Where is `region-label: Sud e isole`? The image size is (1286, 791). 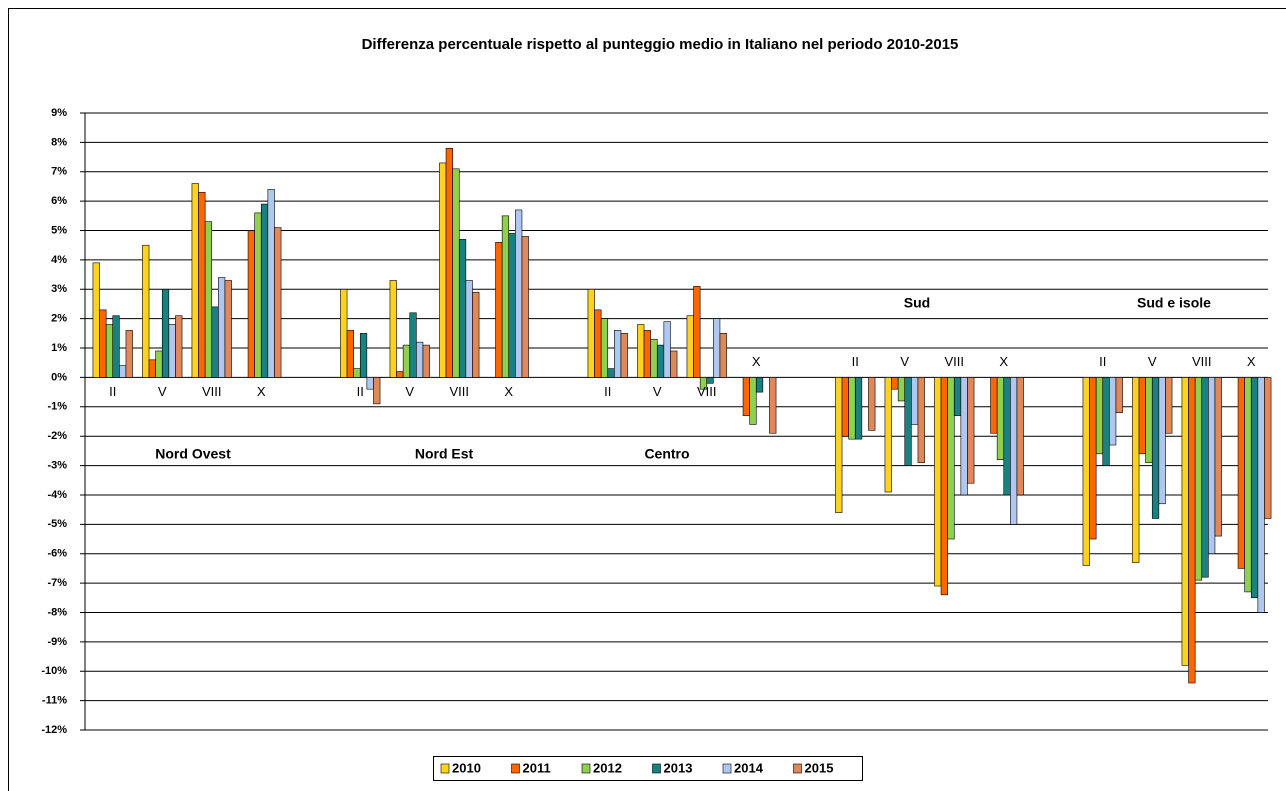
region-label: Sud e isole is located at coordinates (1174, 303).